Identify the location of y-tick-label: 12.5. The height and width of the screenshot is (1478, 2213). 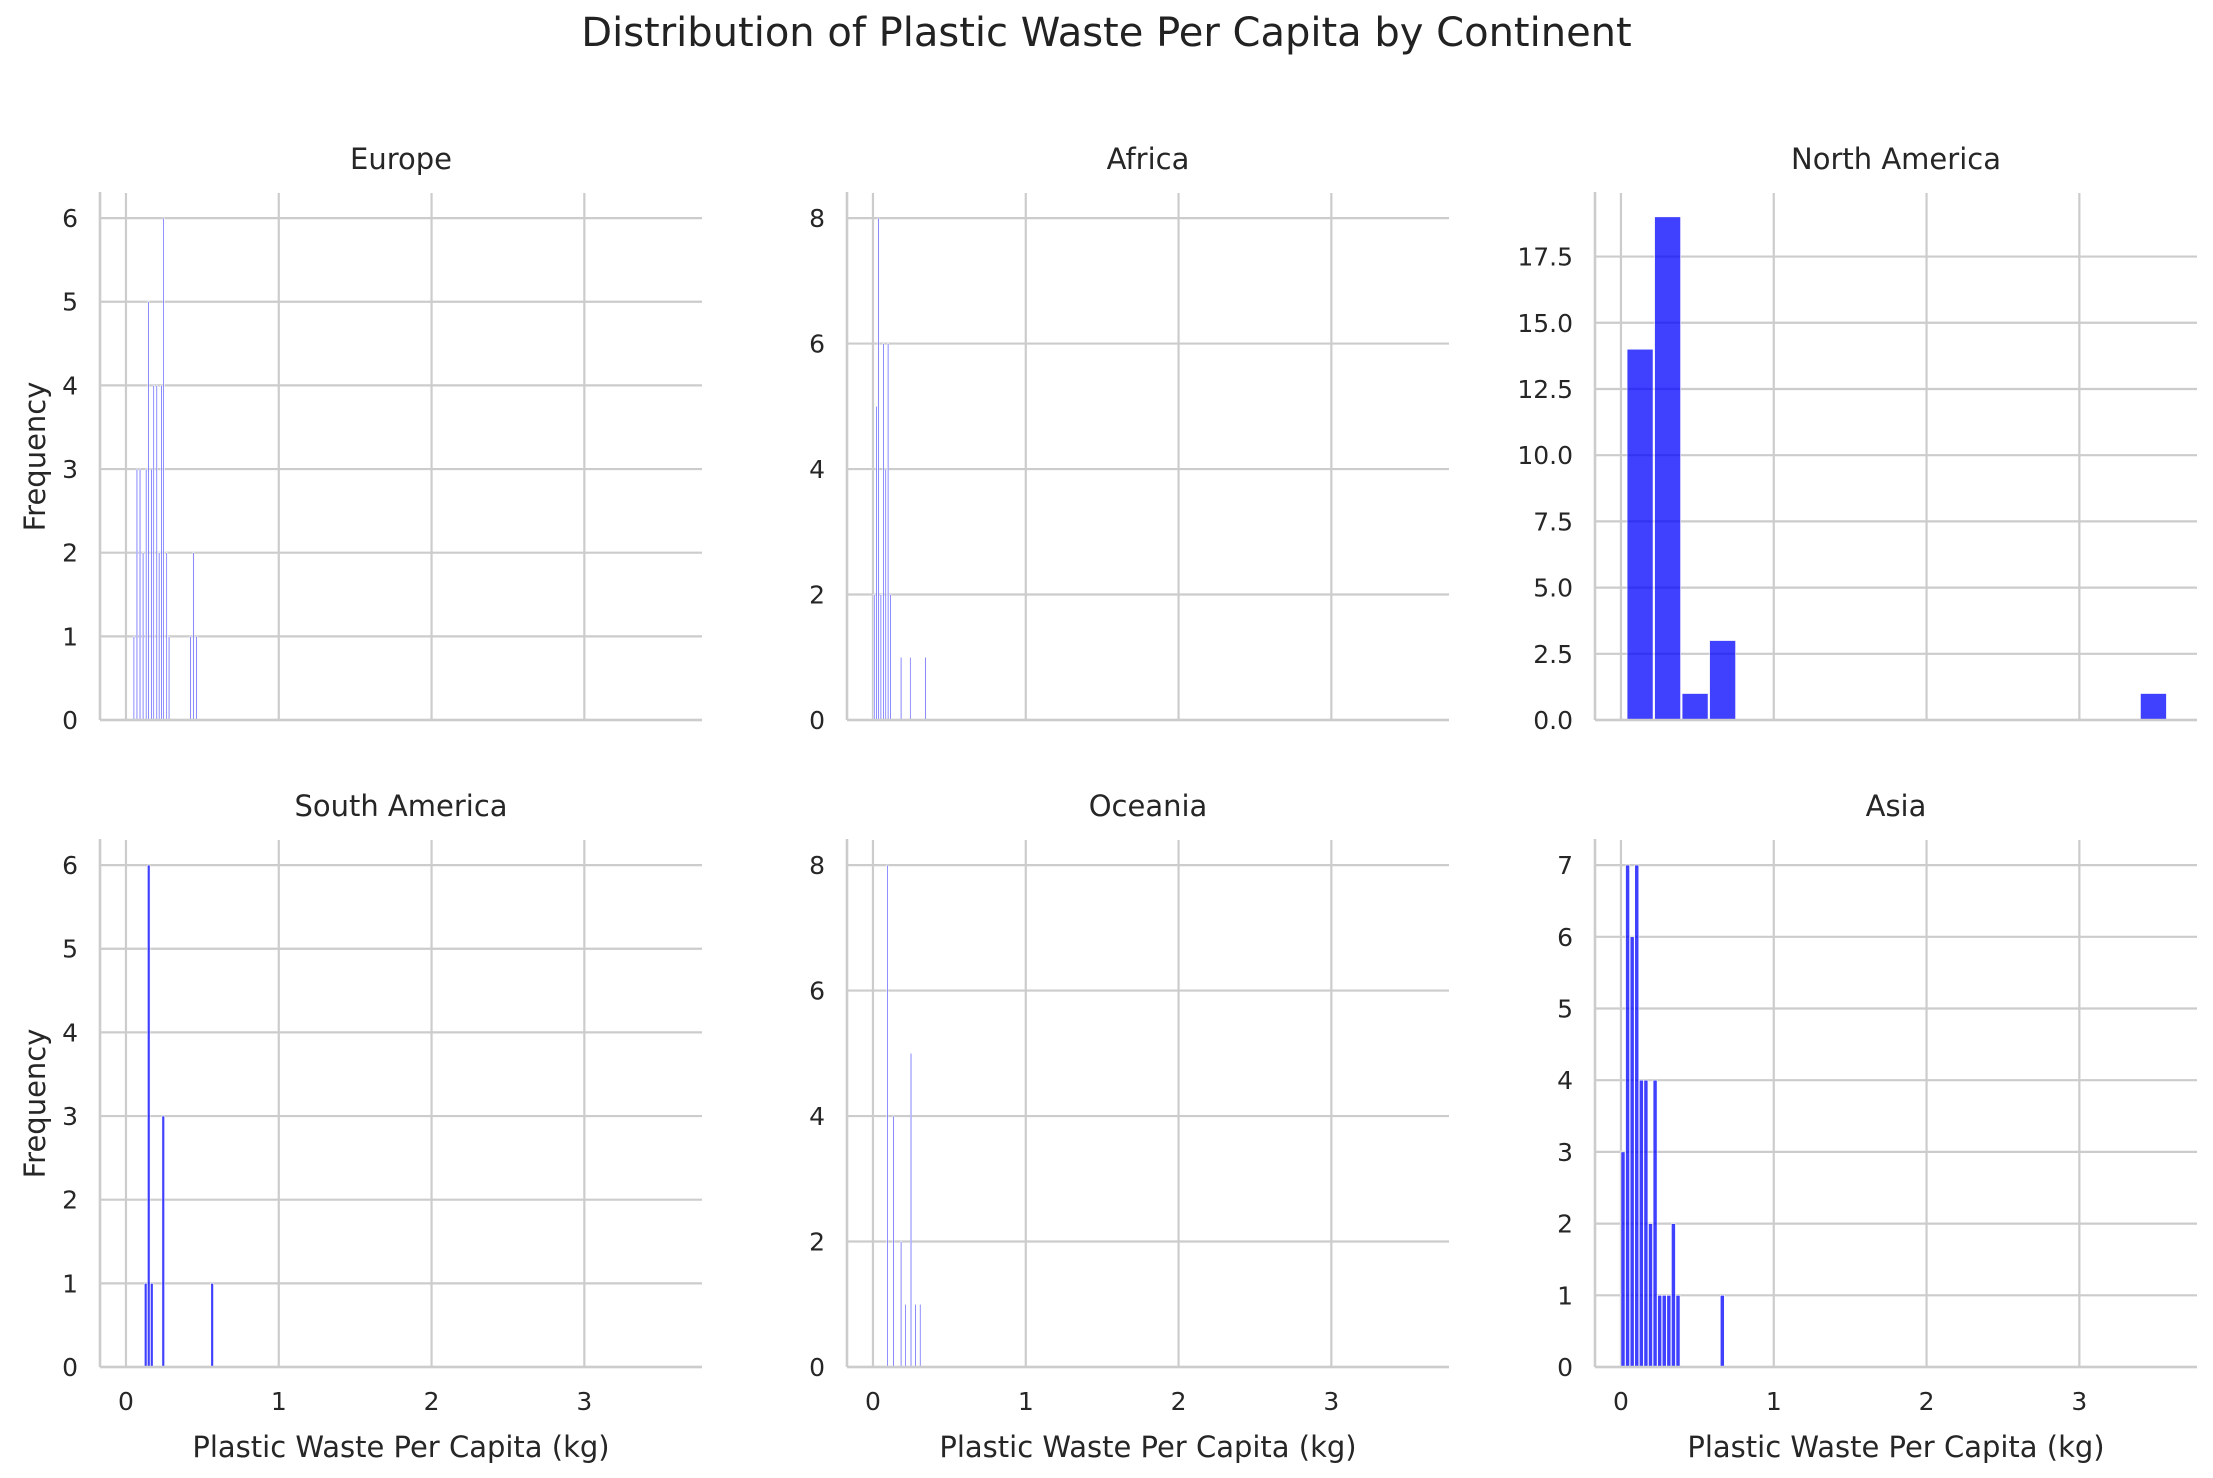
(1545, 389).